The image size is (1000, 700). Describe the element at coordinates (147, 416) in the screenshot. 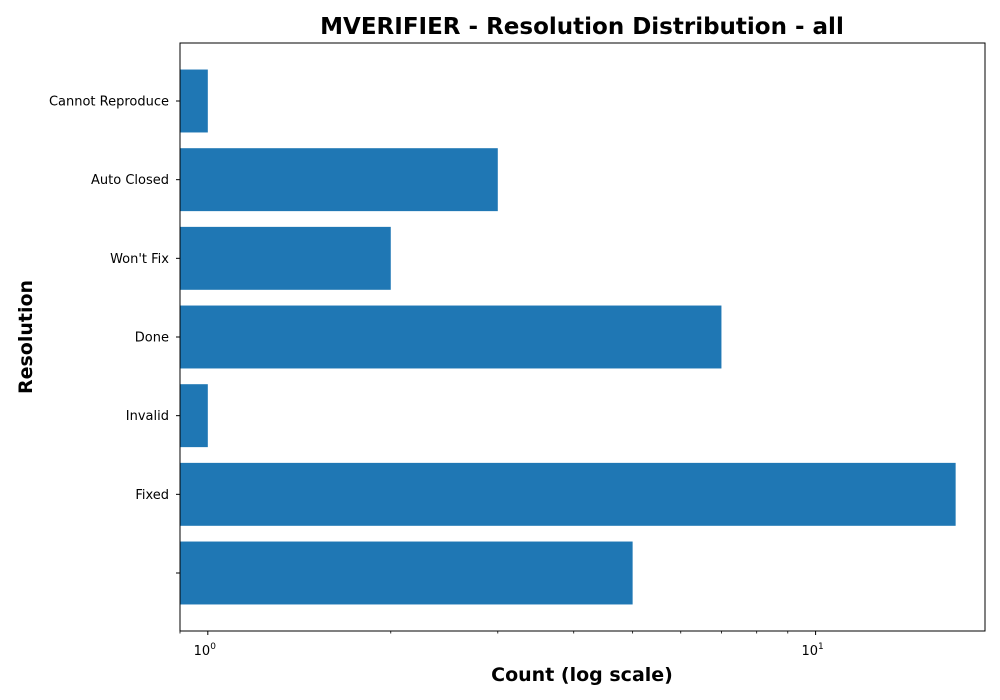

I see `y-tick-label: Invalid` at that location.